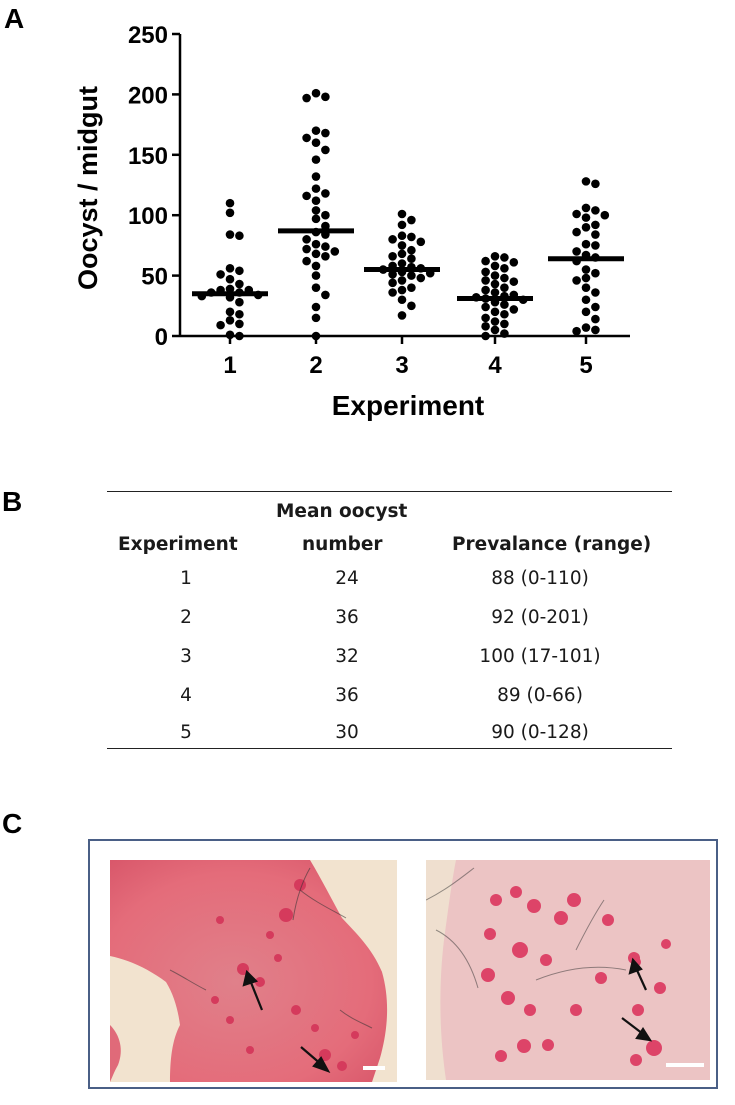 This screenshot has height=1105, width=735. I want to click on cell-experiment: 3, so click(186, 656).